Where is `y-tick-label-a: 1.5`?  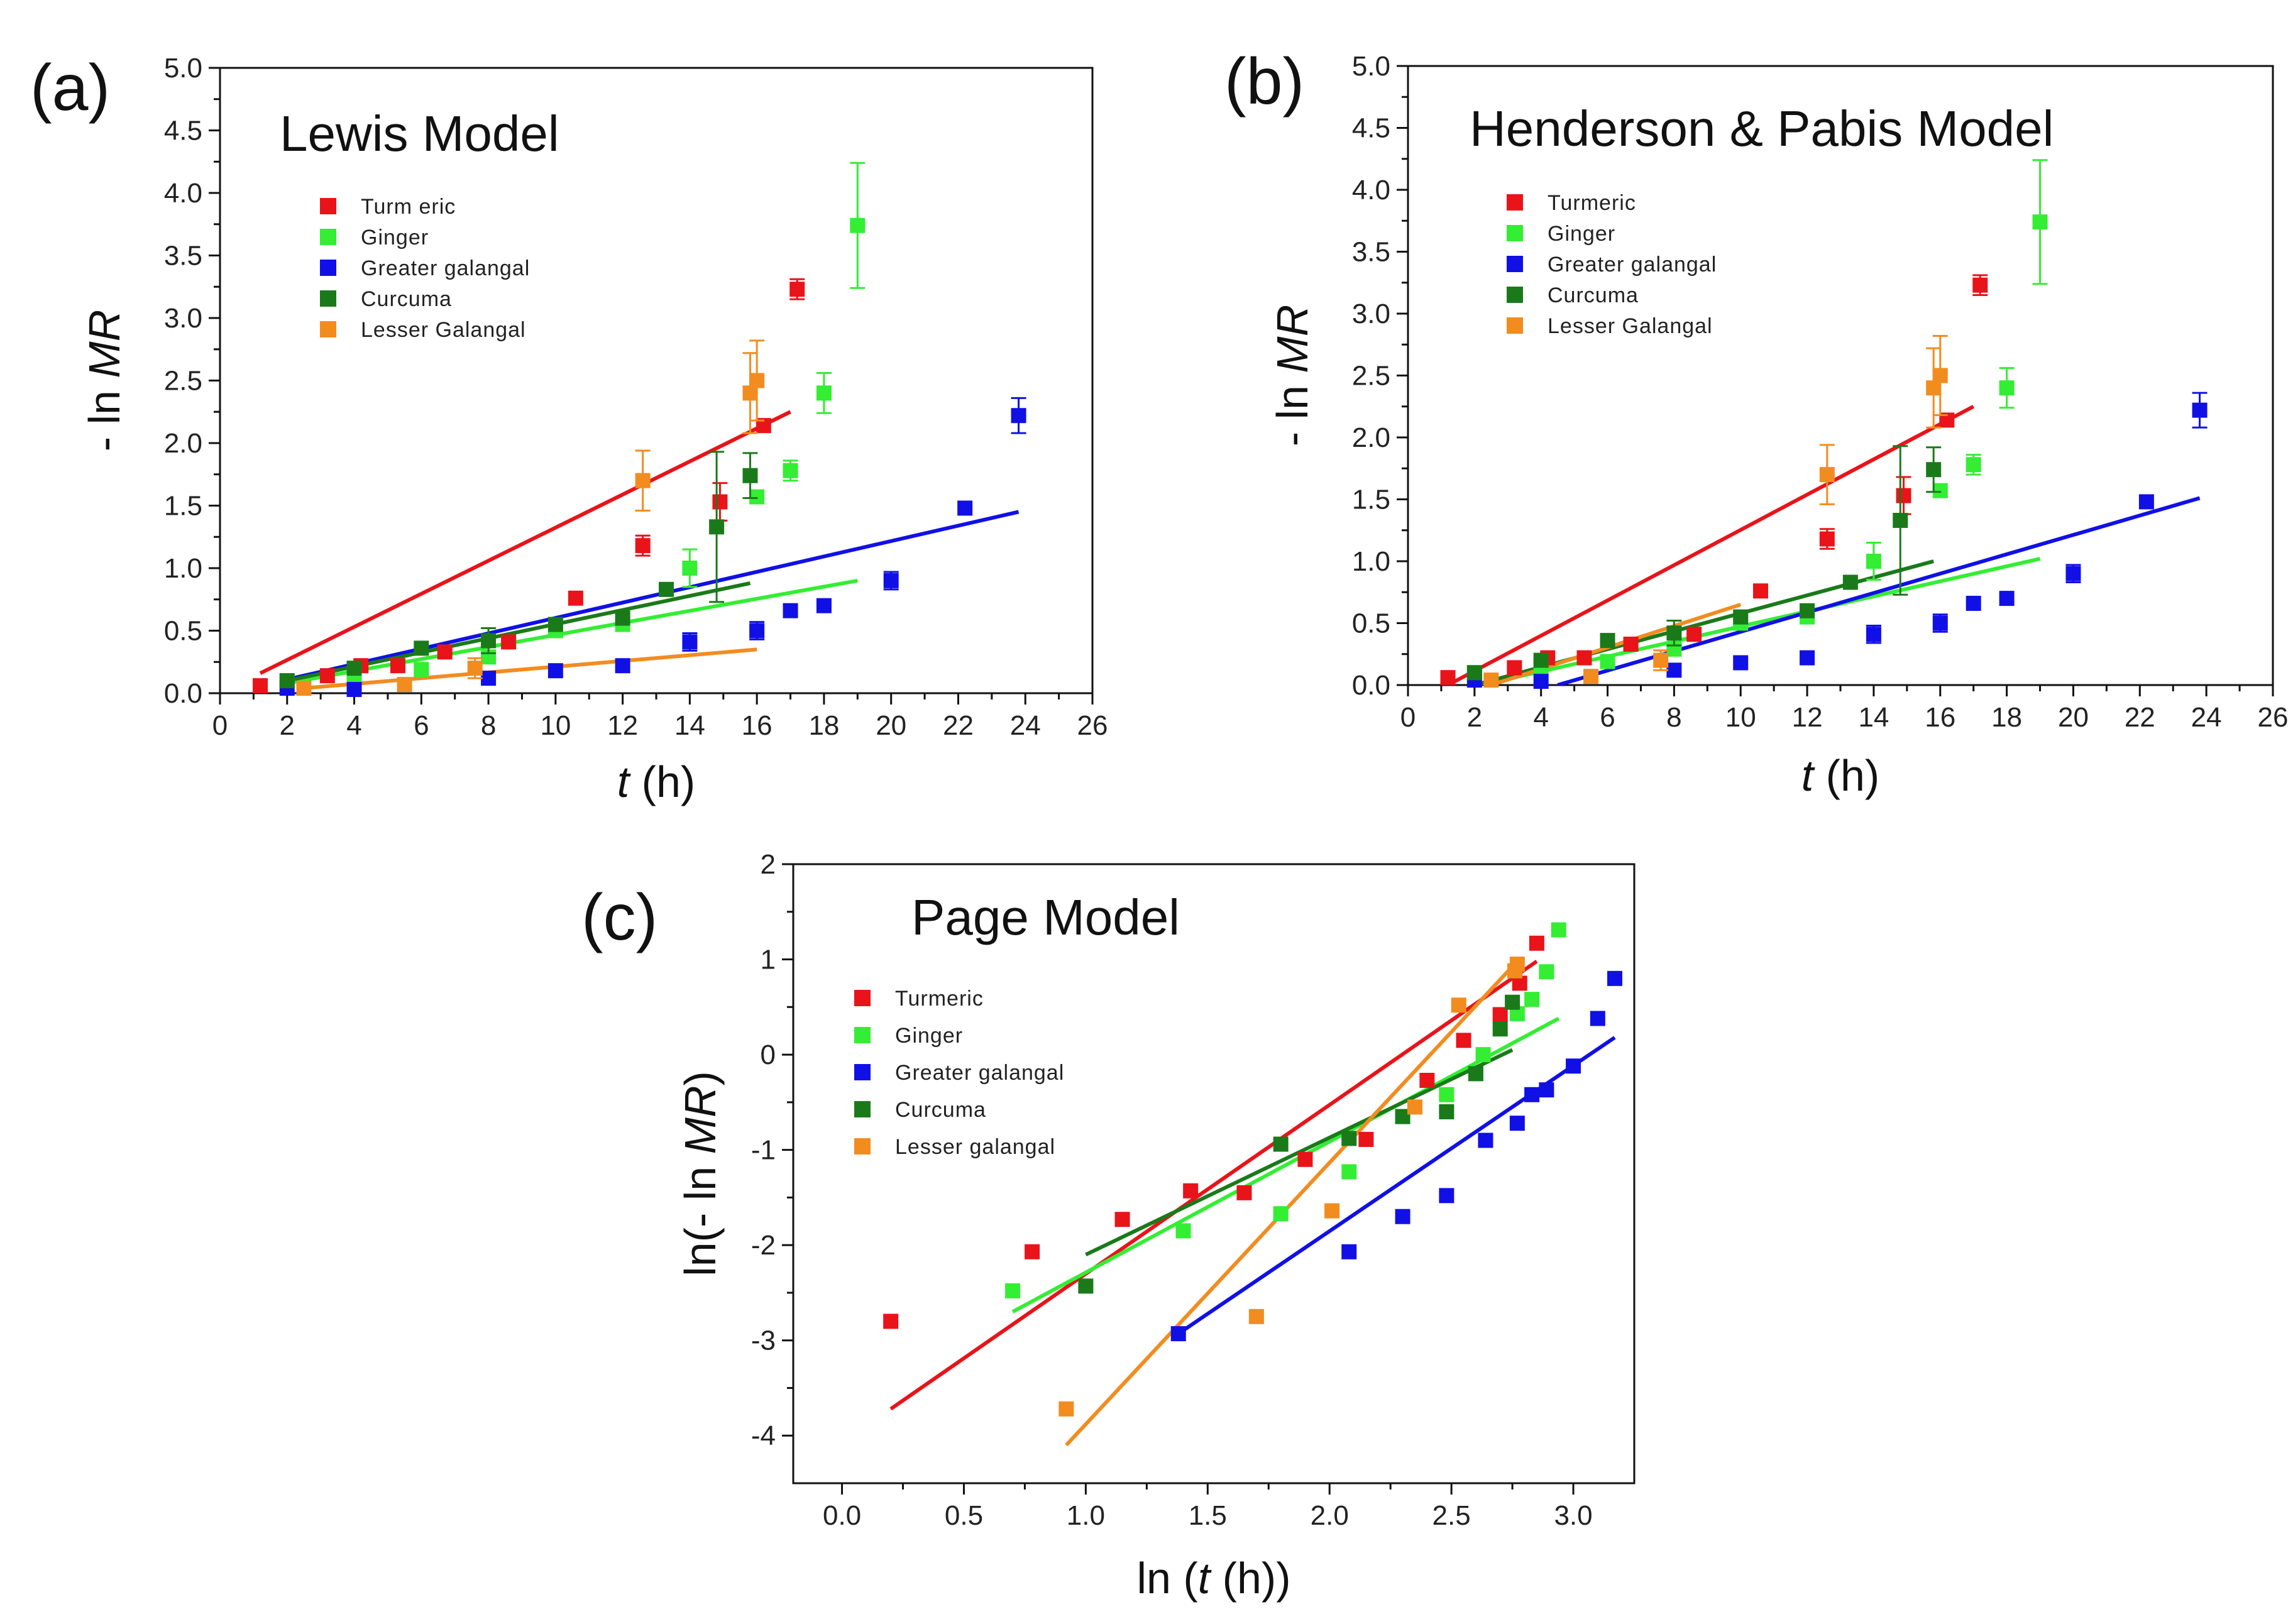 y-tick-label-a: 1.5 is located at coordinates (183, 506).